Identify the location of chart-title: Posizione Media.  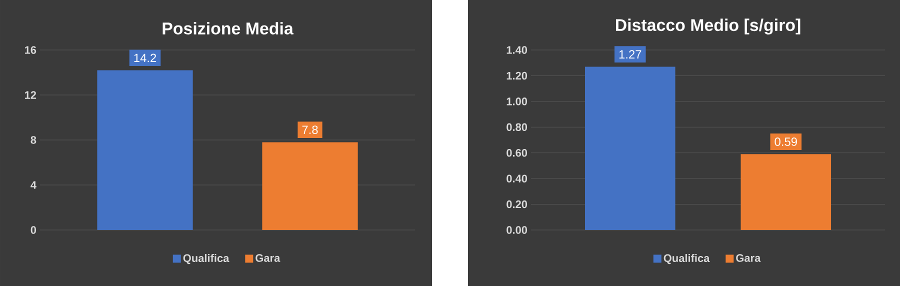
(228, 28).